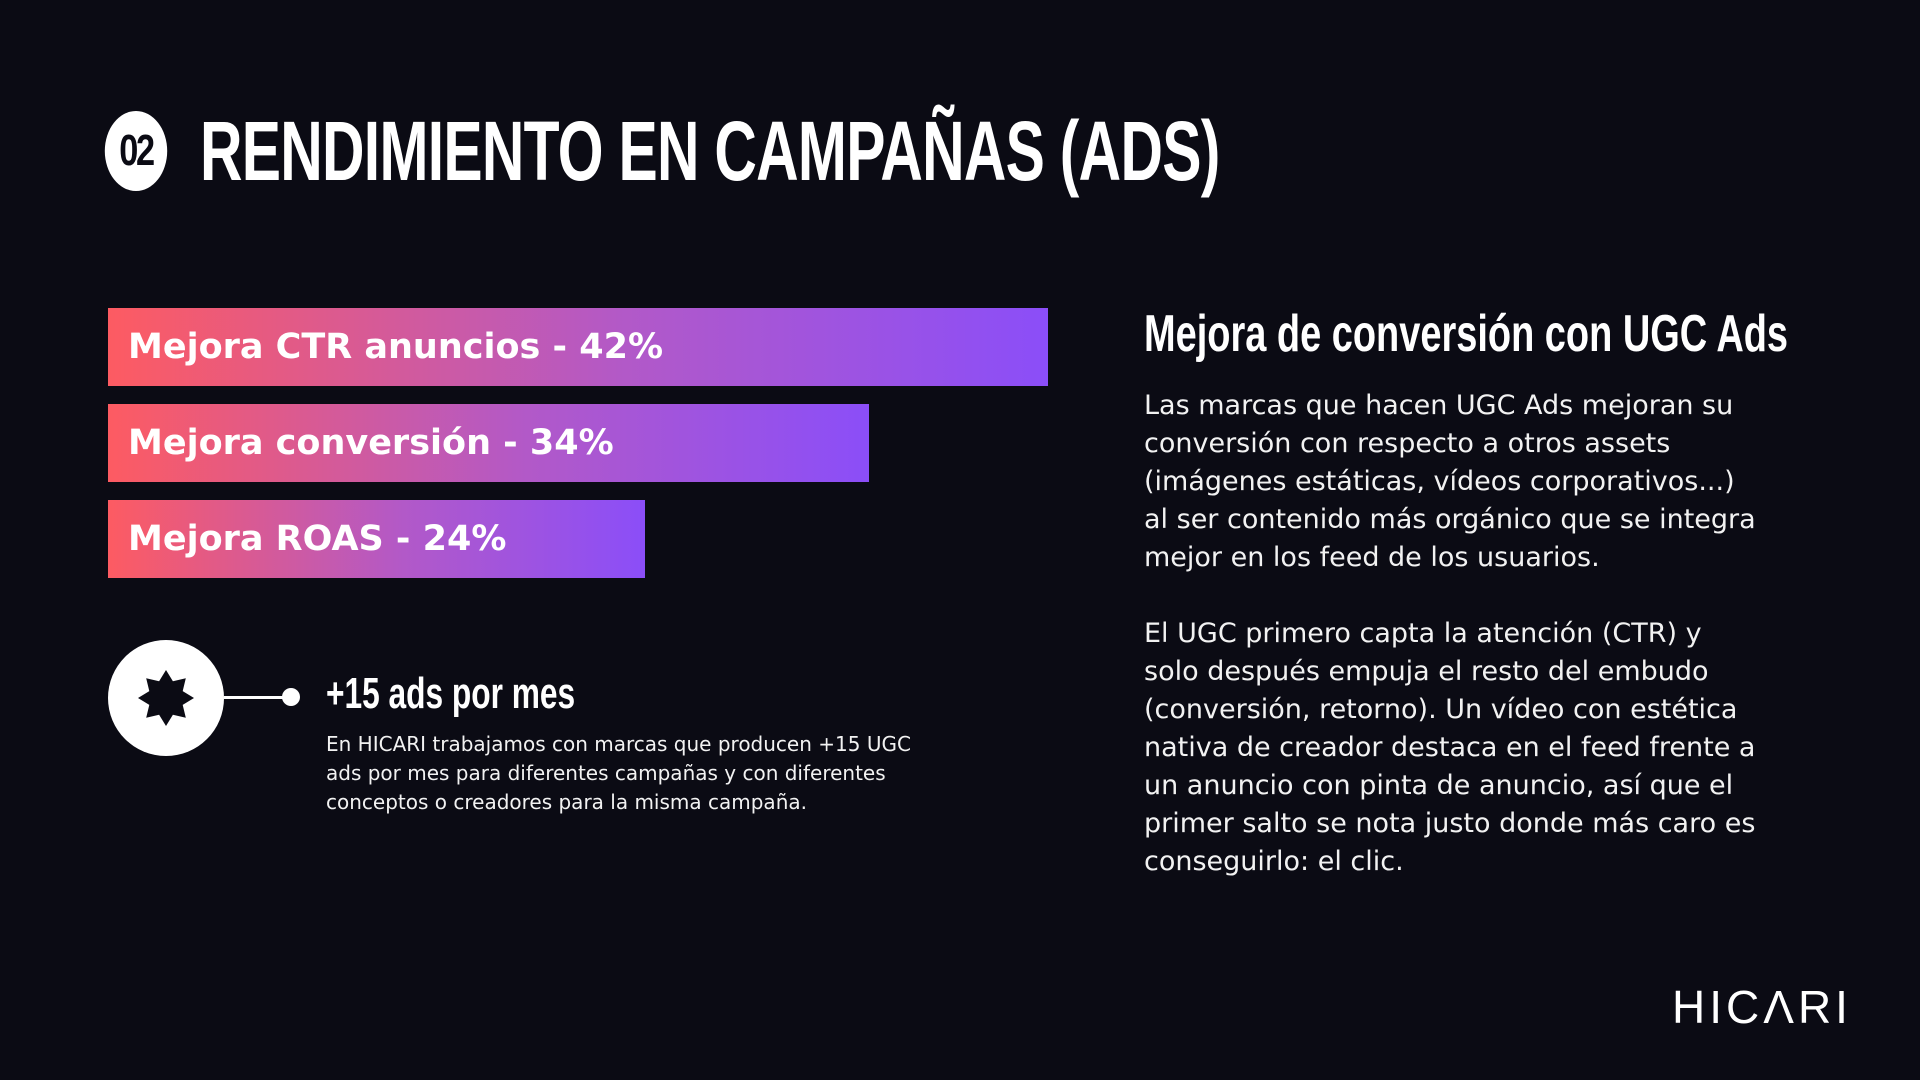  Describe the element at coordinates (371, 443) in the screenshot. I see `bar-label-2: Mejora conversión - 34%` at that location.